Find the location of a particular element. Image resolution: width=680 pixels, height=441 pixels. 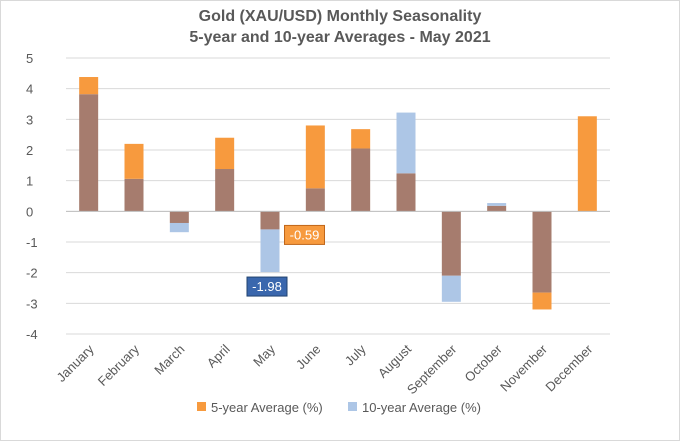

legend-label-5yr: 5-year Average (%) is located at coordinates (267, 407).